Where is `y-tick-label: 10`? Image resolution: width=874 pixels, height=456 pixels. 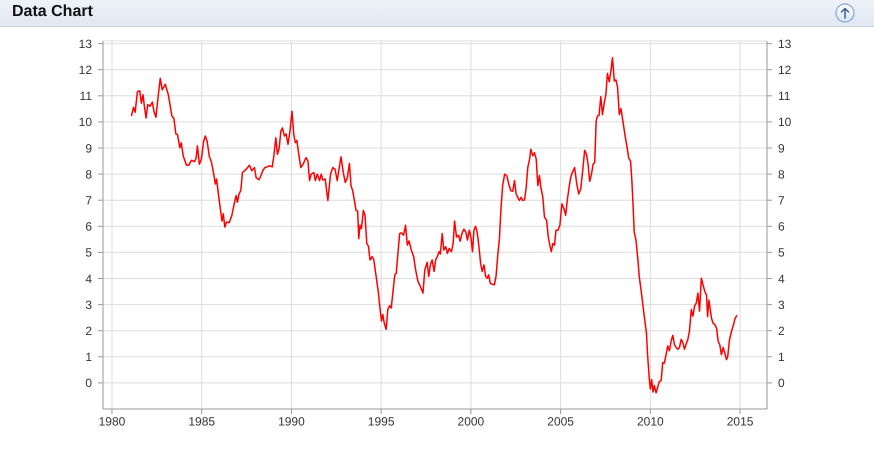 y-tick-label: 10 is located at coordinates (85, 122).